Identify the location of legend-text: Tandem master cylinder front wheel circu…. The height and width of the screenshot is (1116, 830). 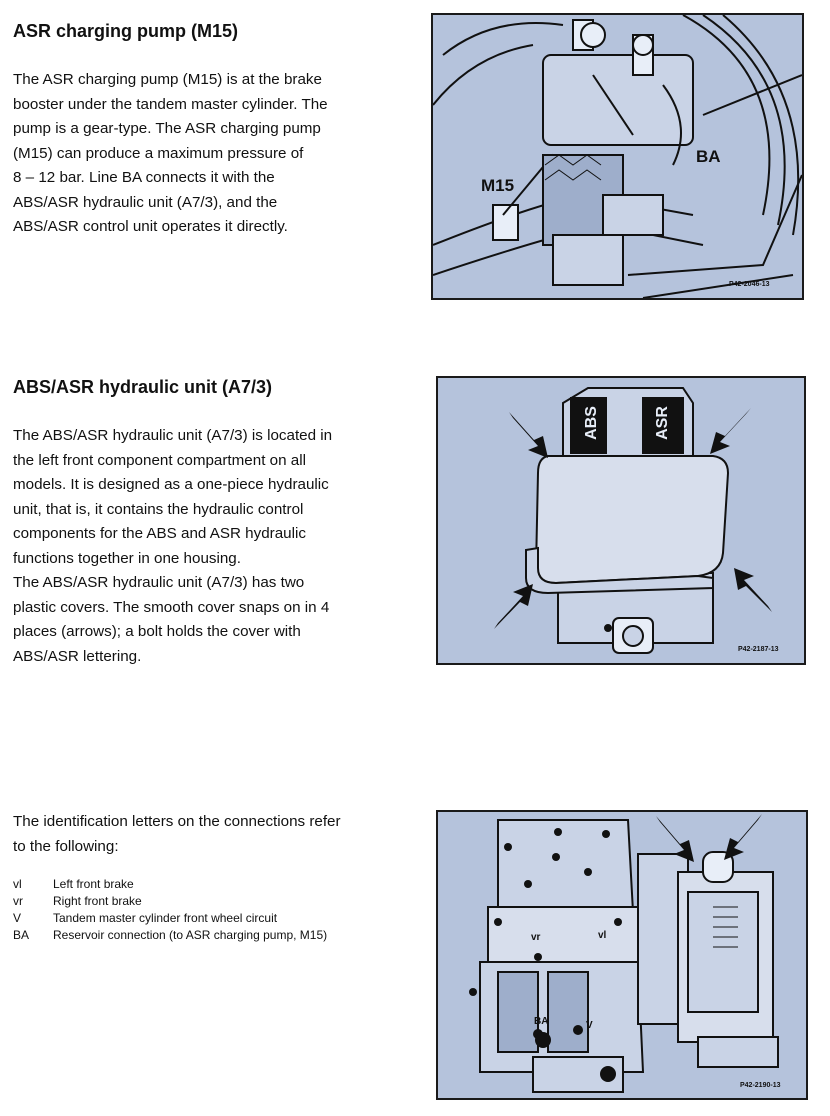
(165, 918).